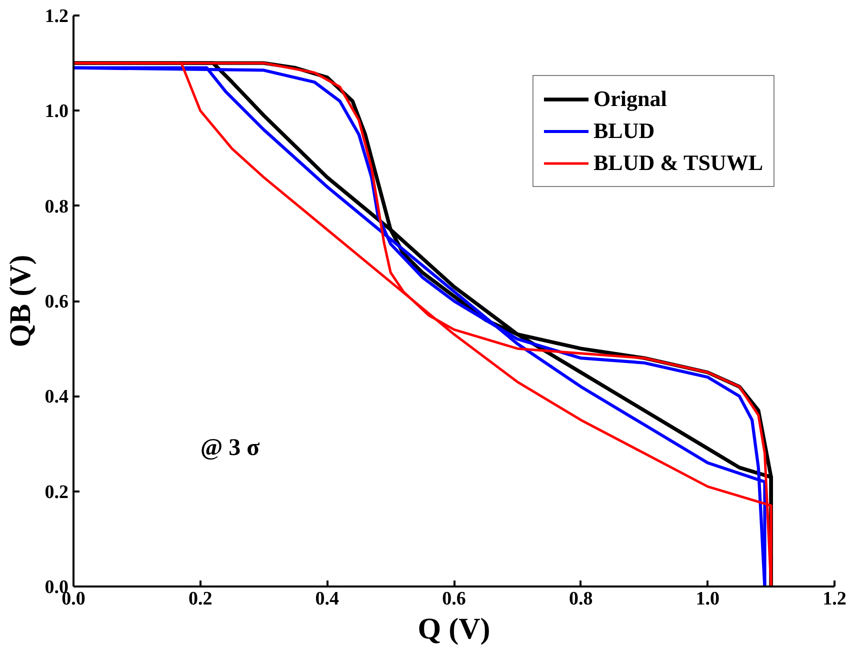 The width and height of the screenshot is (854, 648). Describe the element at coordinates (56, 492) in the screenshot. I see `y-tick-label: 0.2` at that location.